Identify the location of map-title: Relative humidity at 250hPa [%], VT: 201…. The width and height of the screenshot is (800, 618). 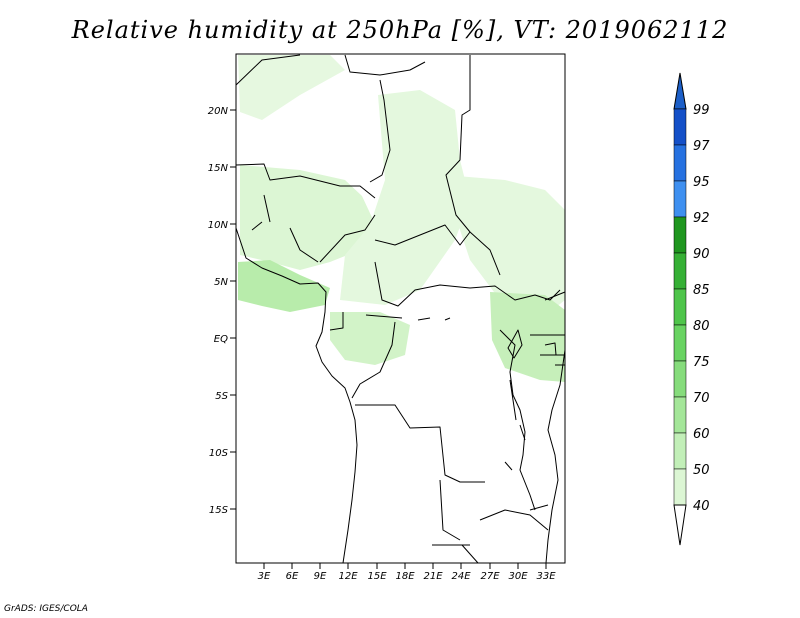
(400, 30).